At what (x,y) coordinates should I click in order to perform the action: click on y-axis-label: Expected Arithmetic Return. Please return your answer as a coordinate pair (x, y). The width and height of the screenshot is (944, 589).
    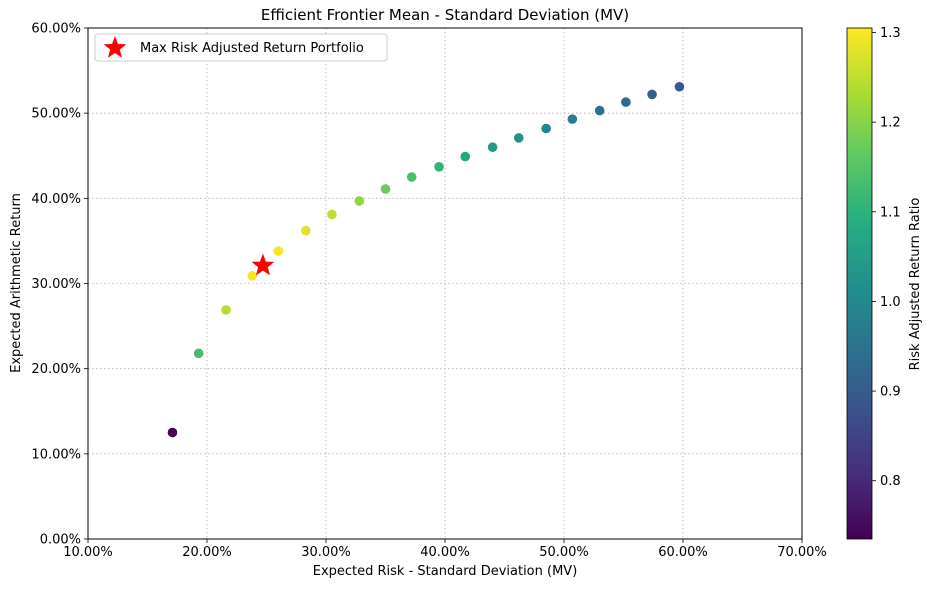
    Looking at the image, I should click on (16, 283).